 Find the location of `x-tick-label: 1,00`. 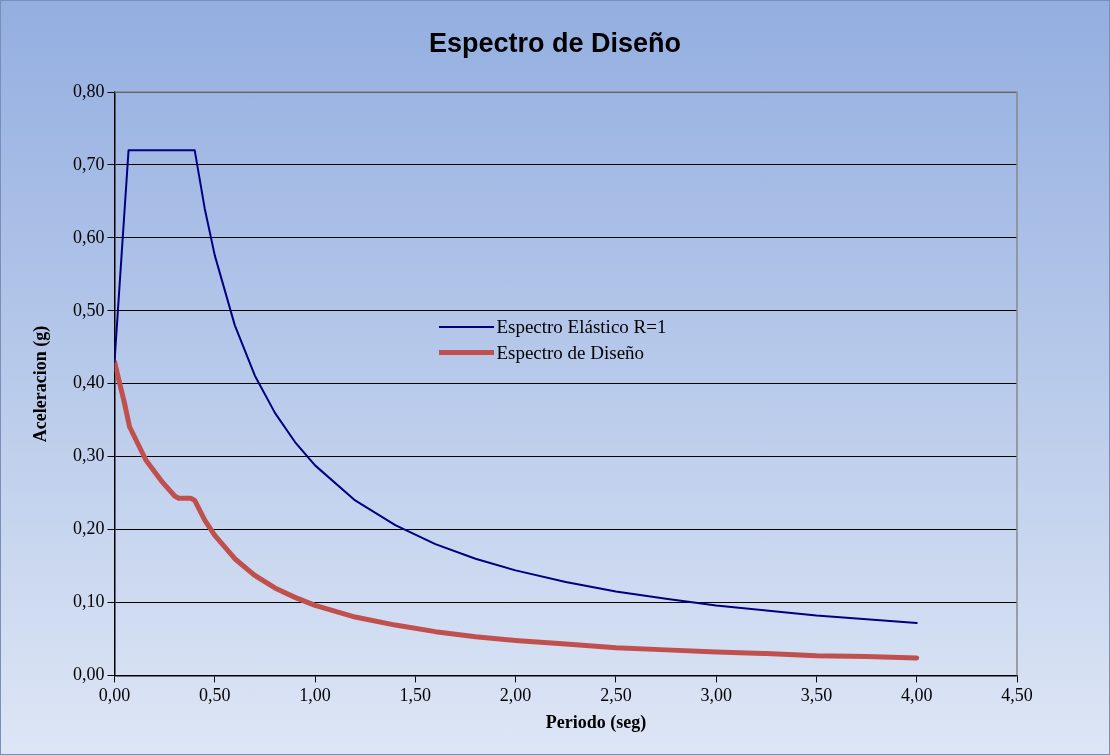

x-tick-label: 1,00 is located at coordinates (315, 694).